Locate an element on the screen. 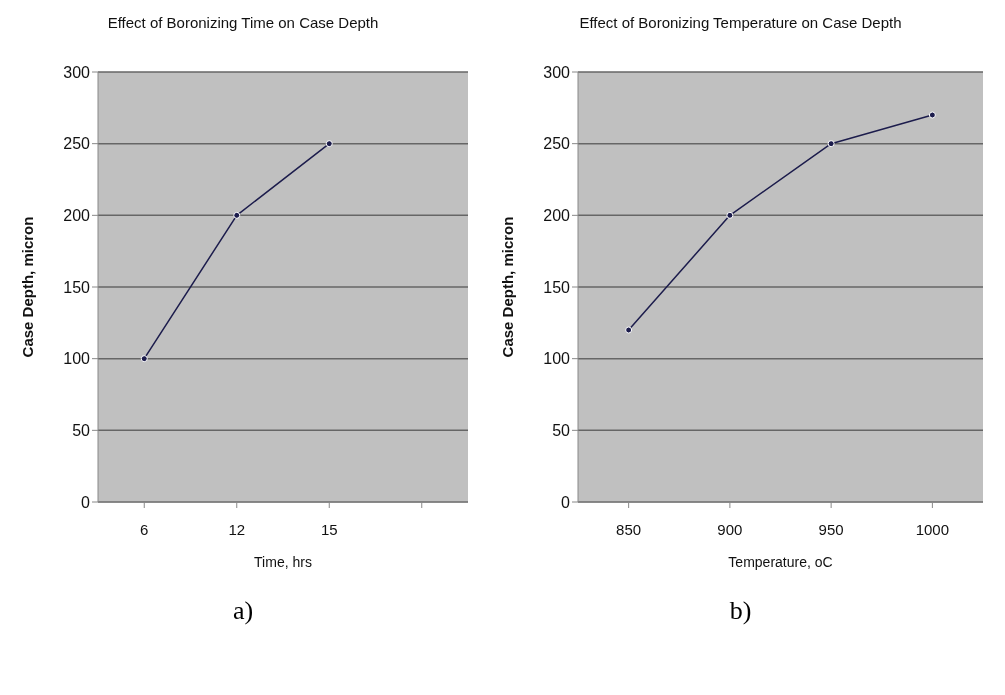  chart-title: Effect of Boronizing Temperature on Case Depth is located at coordinates (740, 23).